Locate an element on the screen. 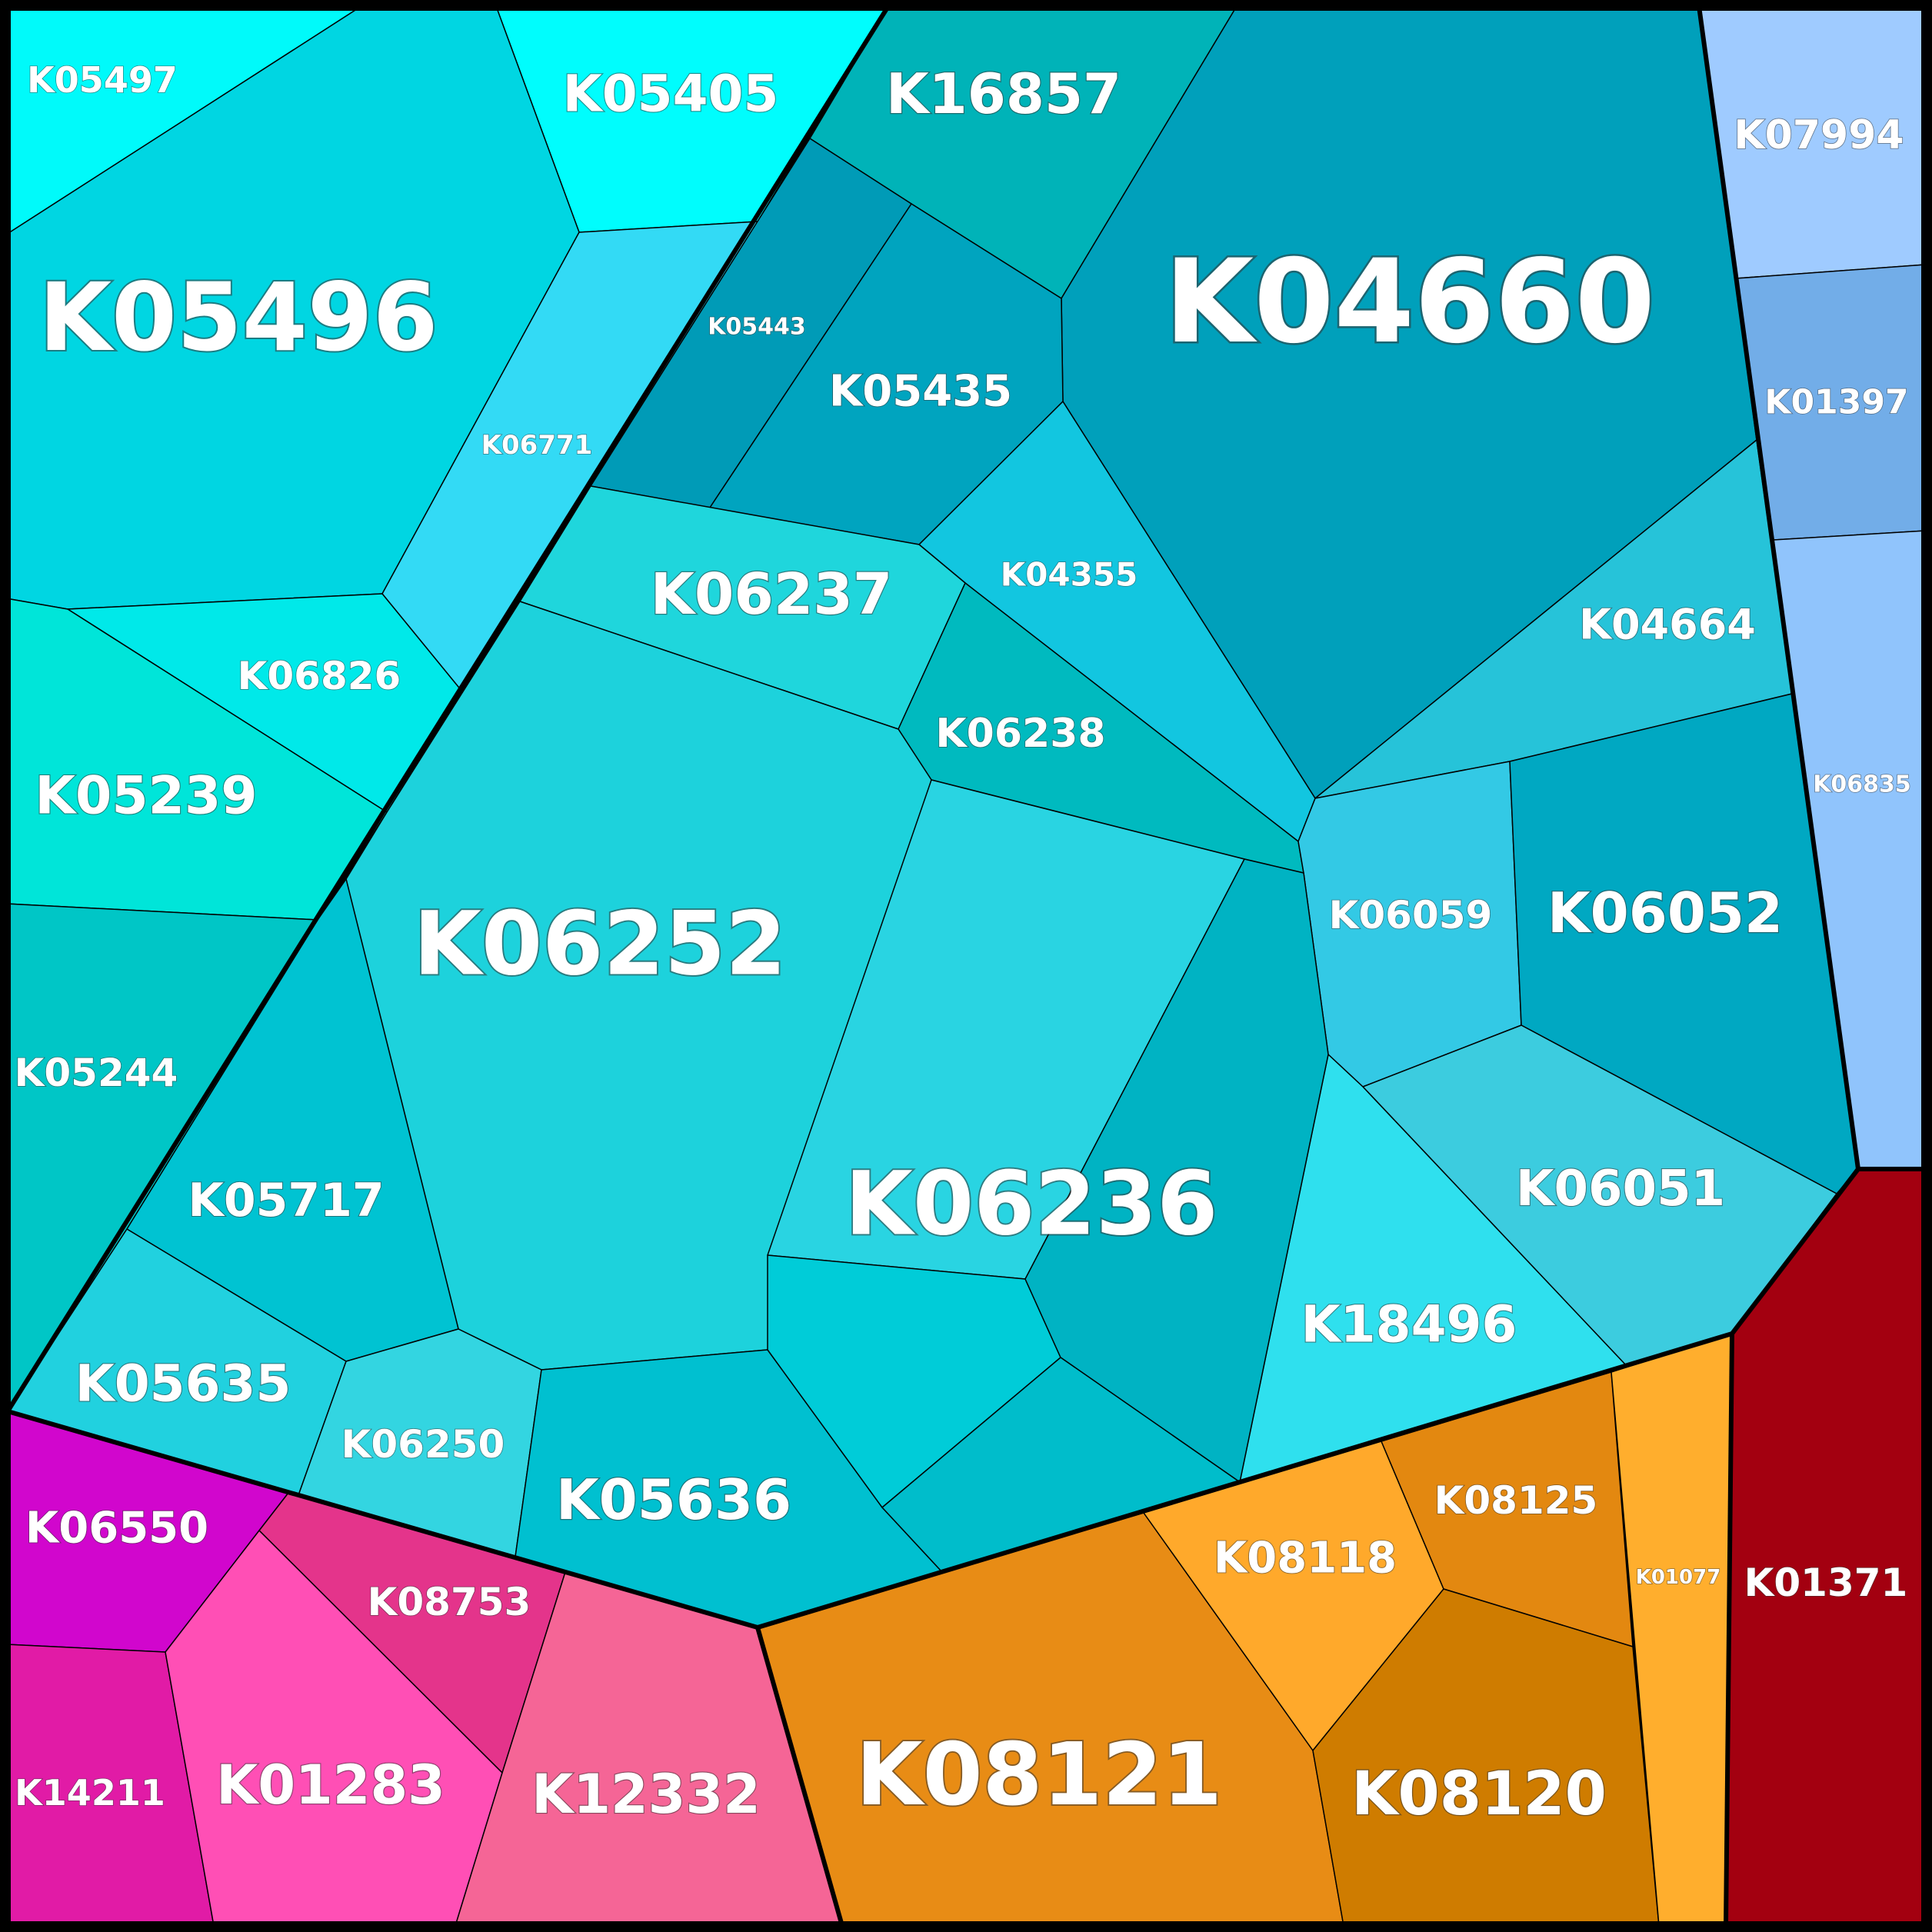 The image size is (1932, 1932). label-k04355: K04355 is located at coordinates (1069, 575).